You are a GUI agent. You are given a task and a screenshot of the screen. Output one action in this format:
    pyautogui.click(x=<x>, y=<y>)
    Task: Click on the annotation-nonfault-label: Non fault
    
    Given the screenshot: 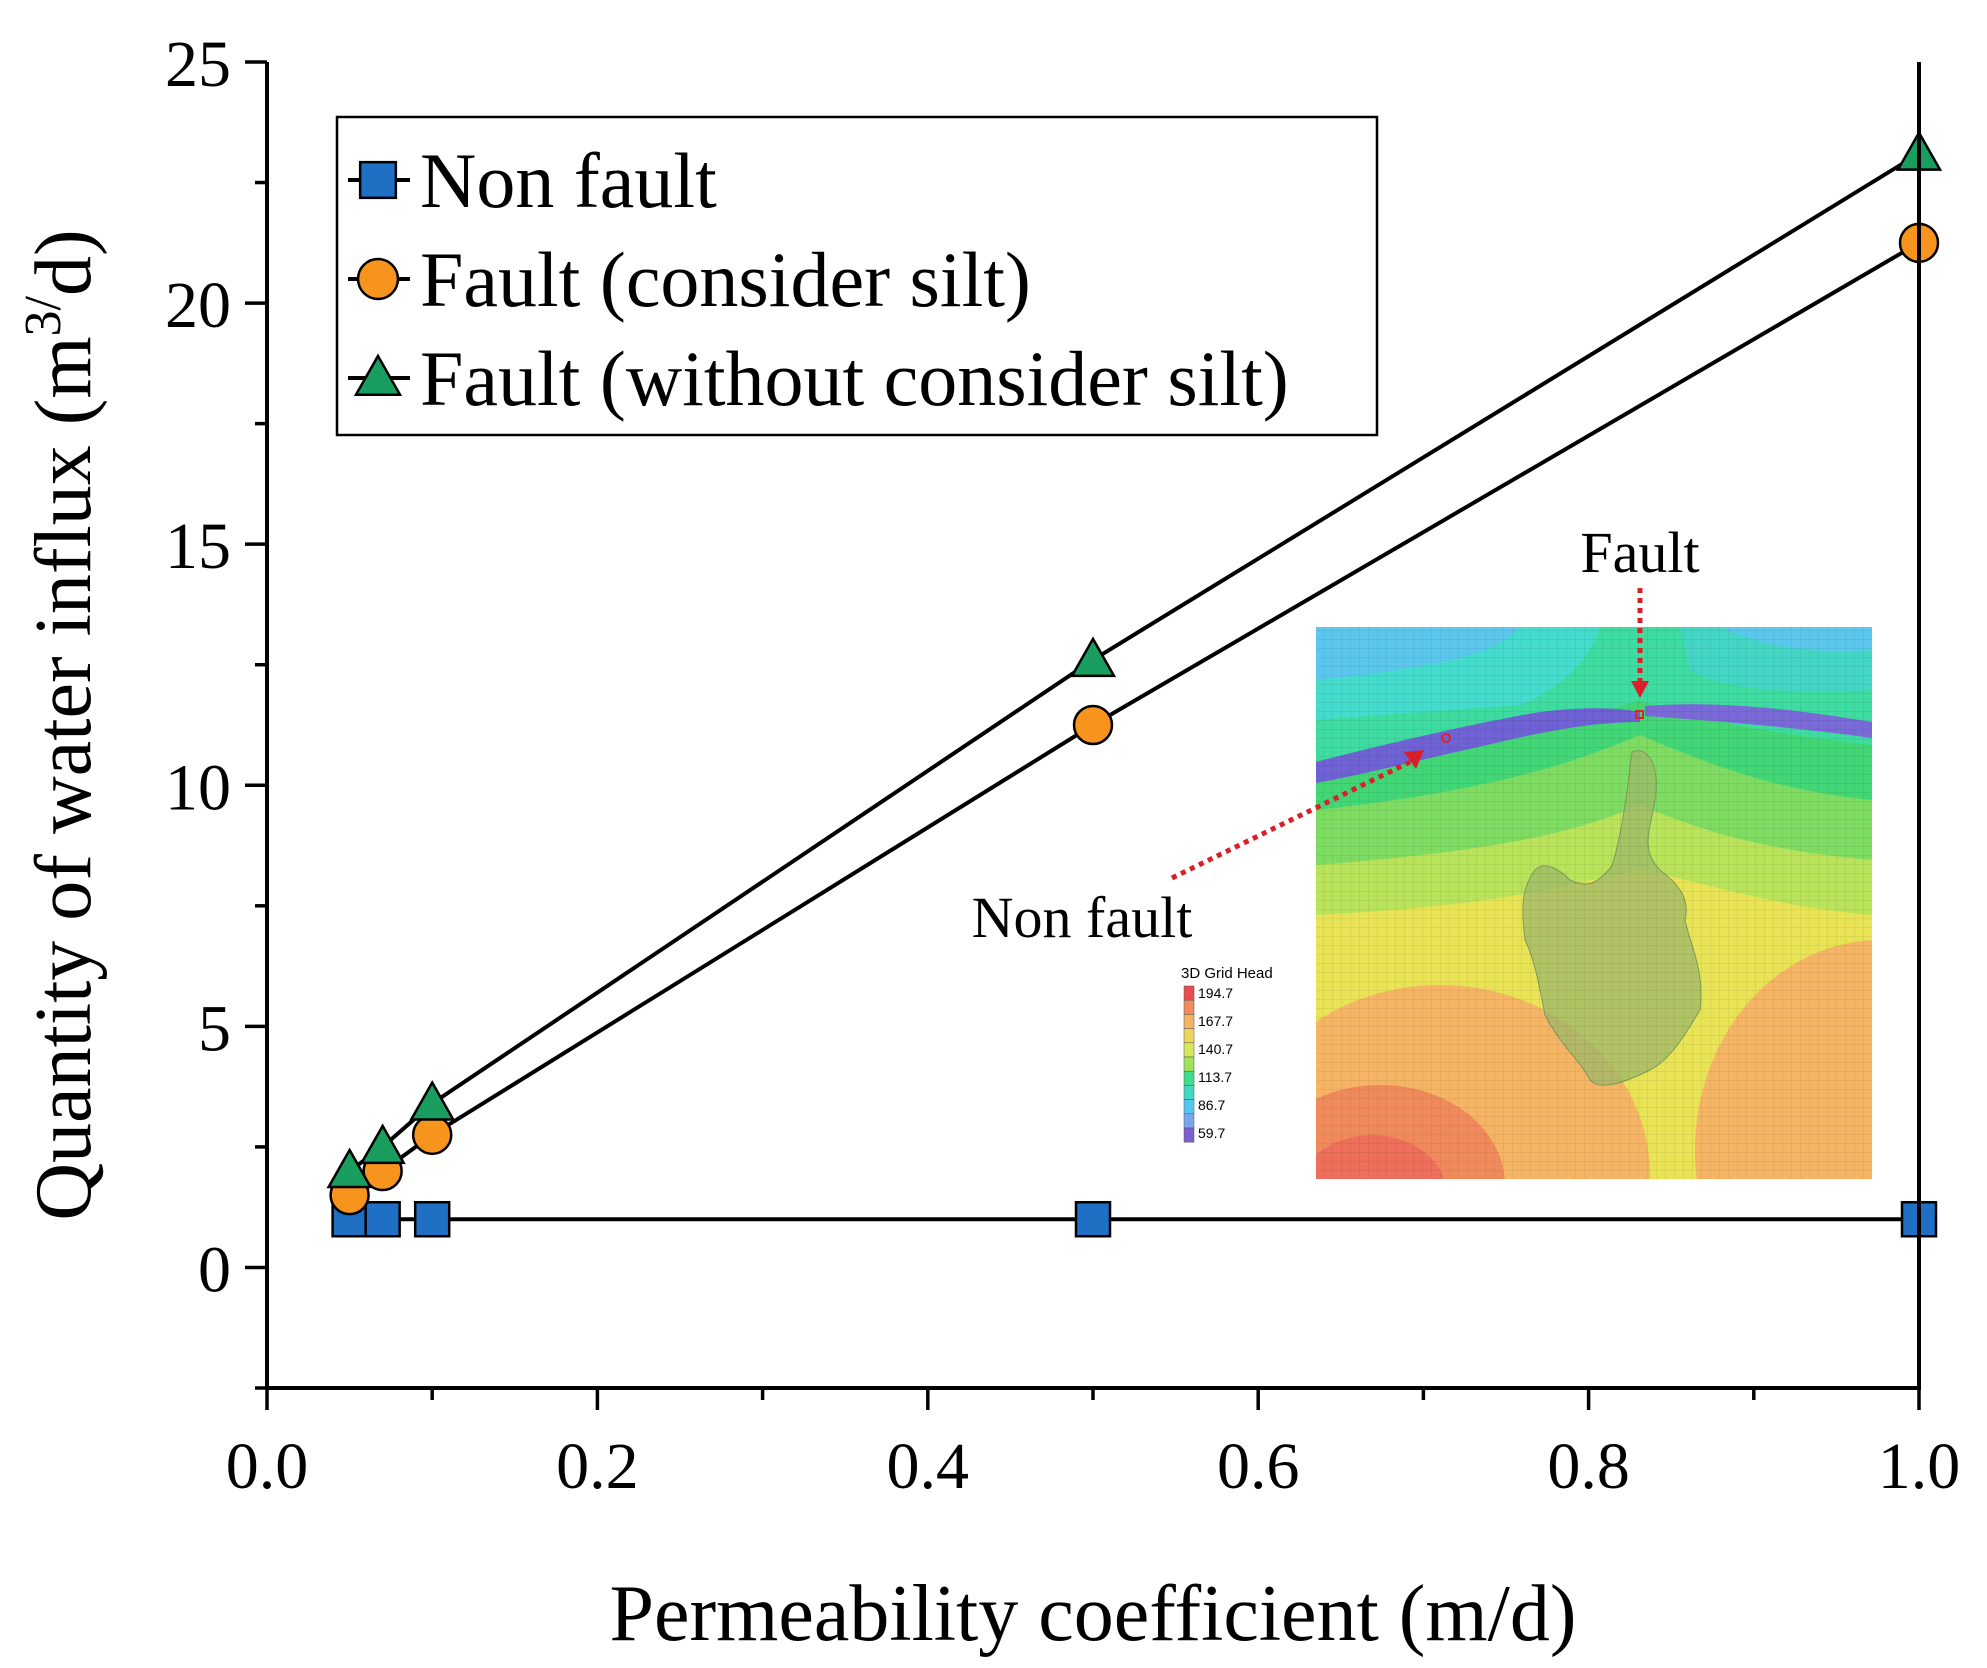 What is the action you would take?
    pyautogui.click(x=1082, y=917)
    